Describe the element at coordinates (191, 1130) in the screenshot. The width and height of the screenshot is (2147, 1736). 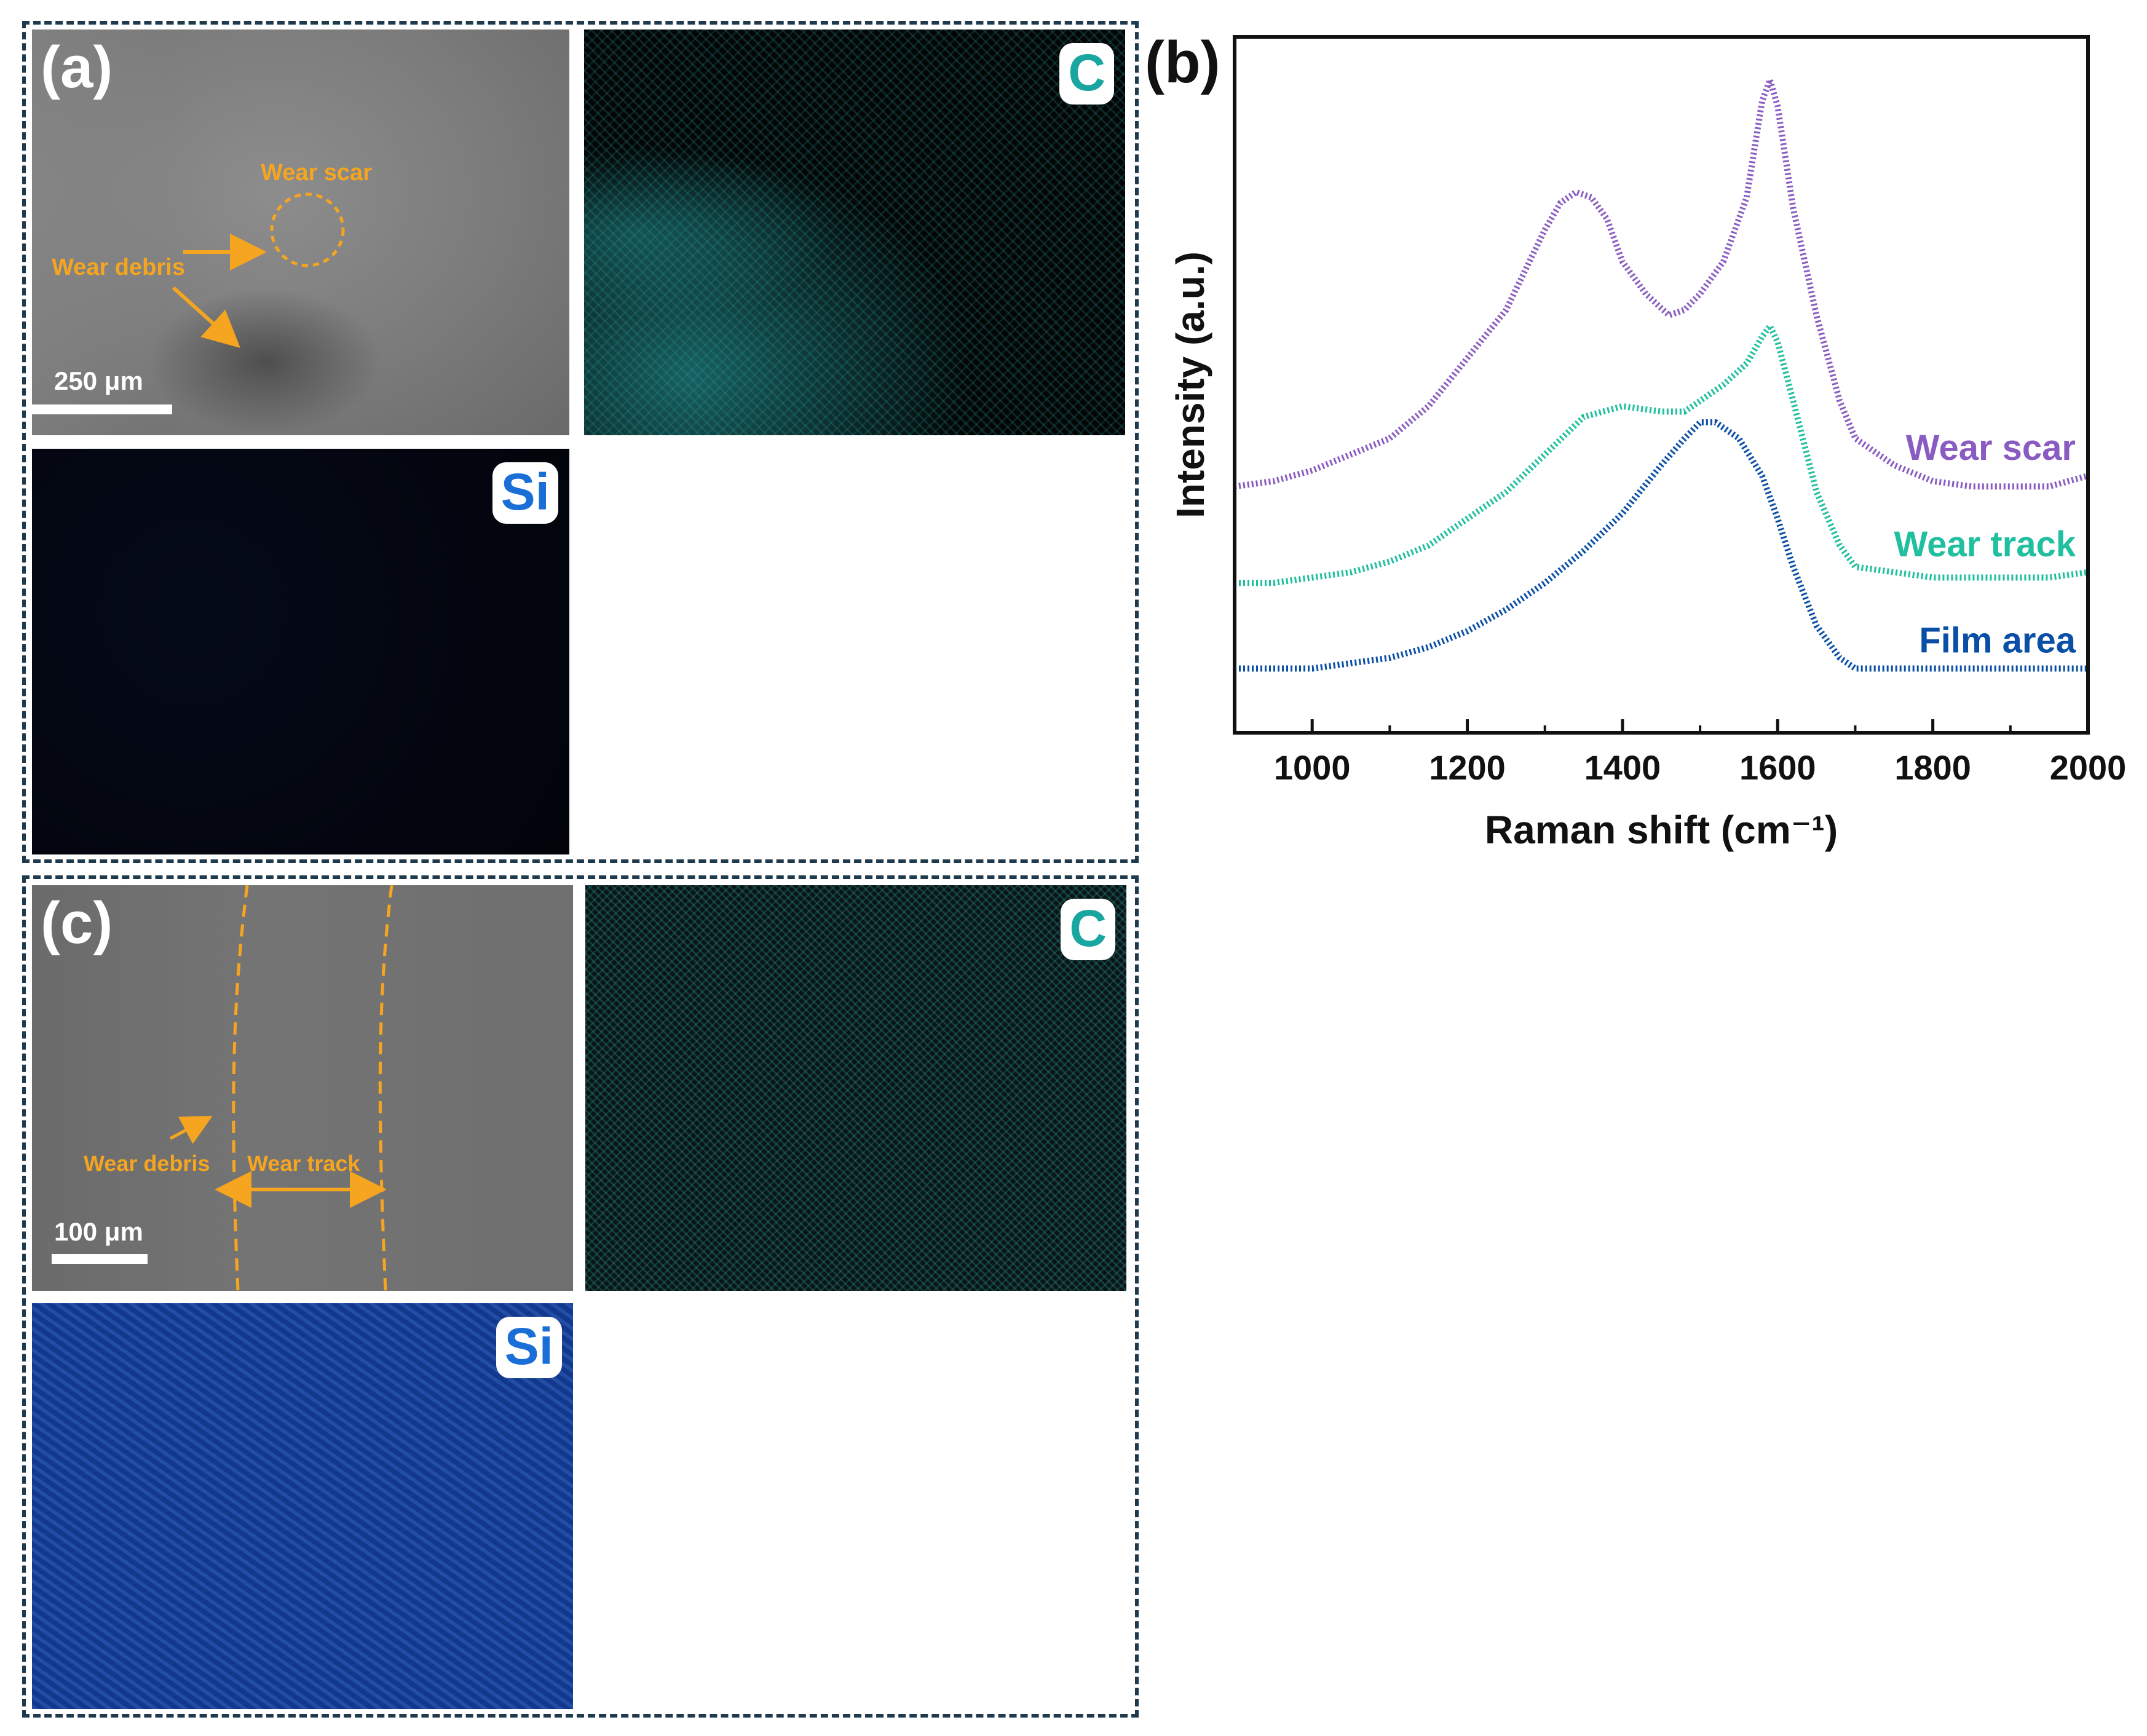
I see `wear-debris-arrow-c` at that location.